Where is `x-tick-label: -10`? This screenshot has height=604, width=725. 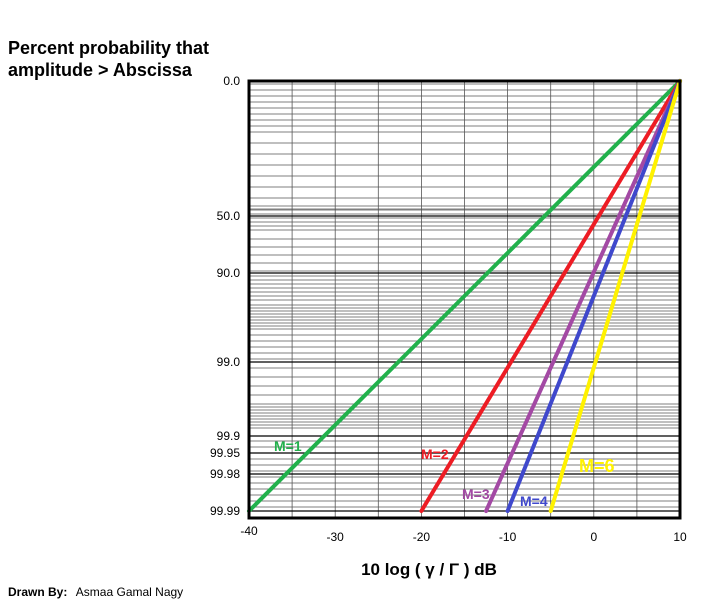 x-tick-label: -10 is located at coordinates (508, 537).